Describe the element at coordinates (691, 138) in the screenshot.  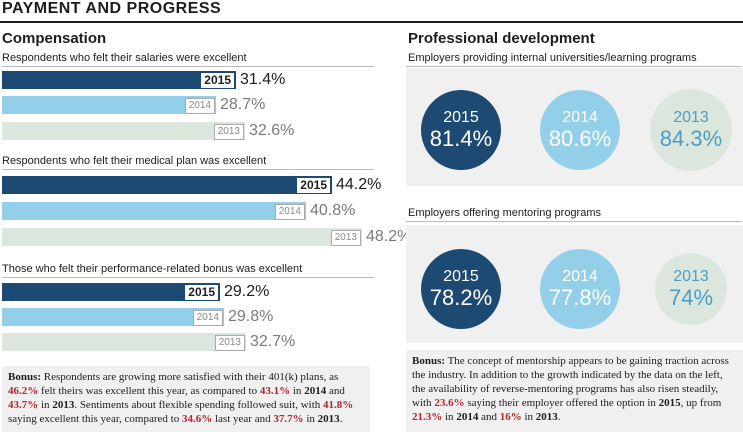
I see `bubble-value-label: 84.3%` at that location.